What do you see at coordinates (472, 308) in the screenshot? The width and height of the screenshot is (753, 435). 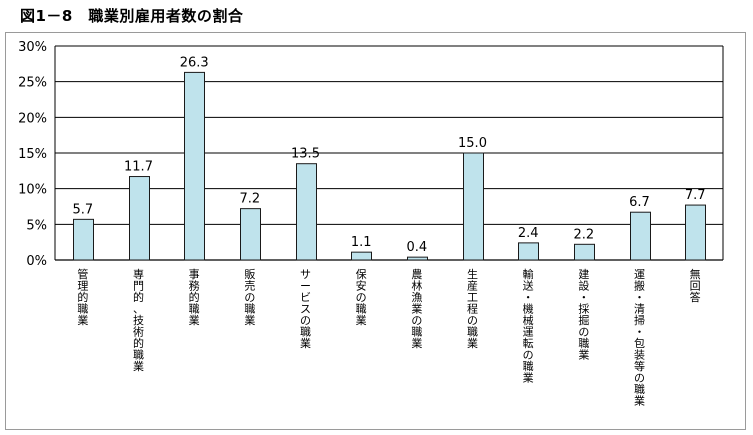 I see `x-tick-label: 生産工程の職業` at bounding box center [472, 308].